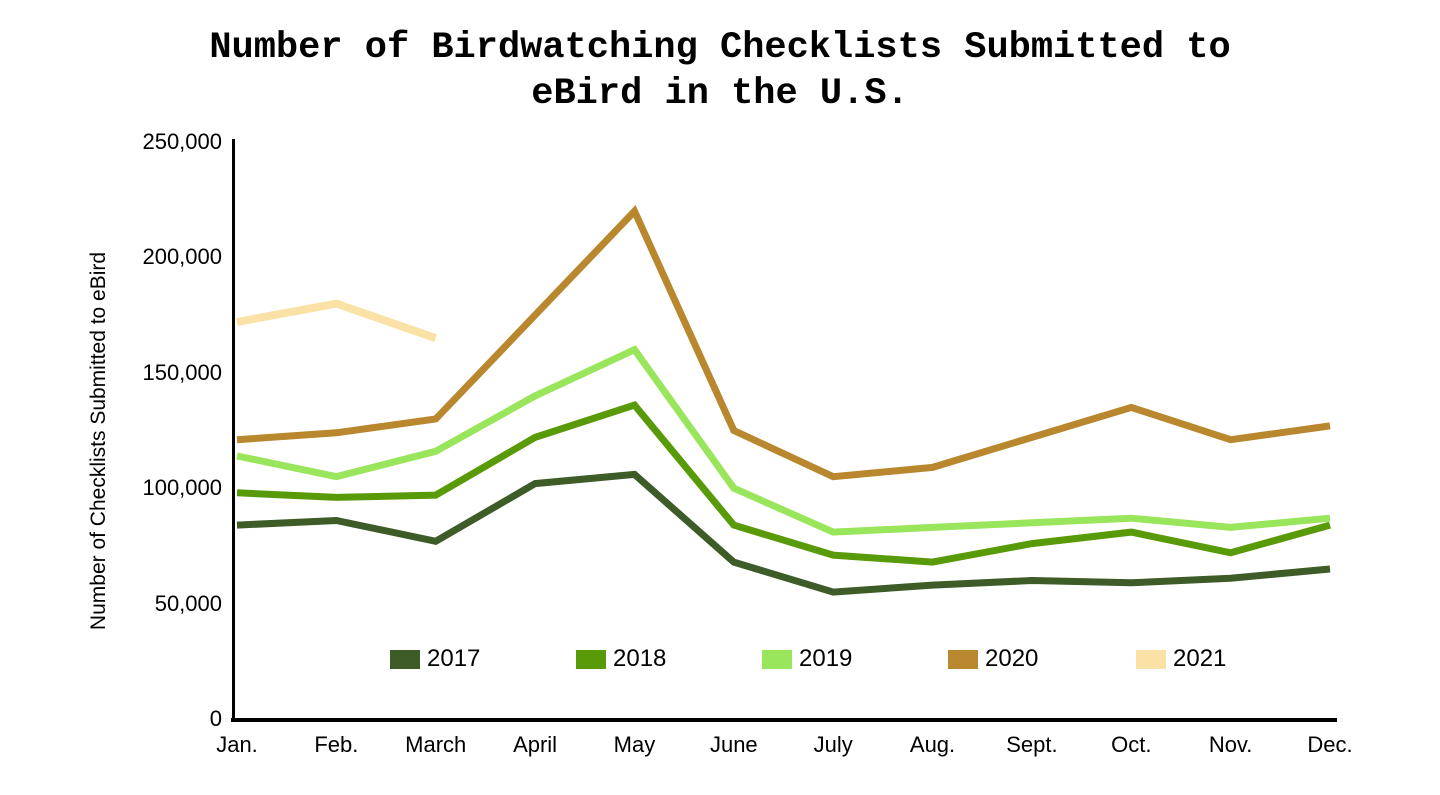 This screenshot has height=795, width=1440. I want to click on legend-label-2017: 2017, so click(454, 658).